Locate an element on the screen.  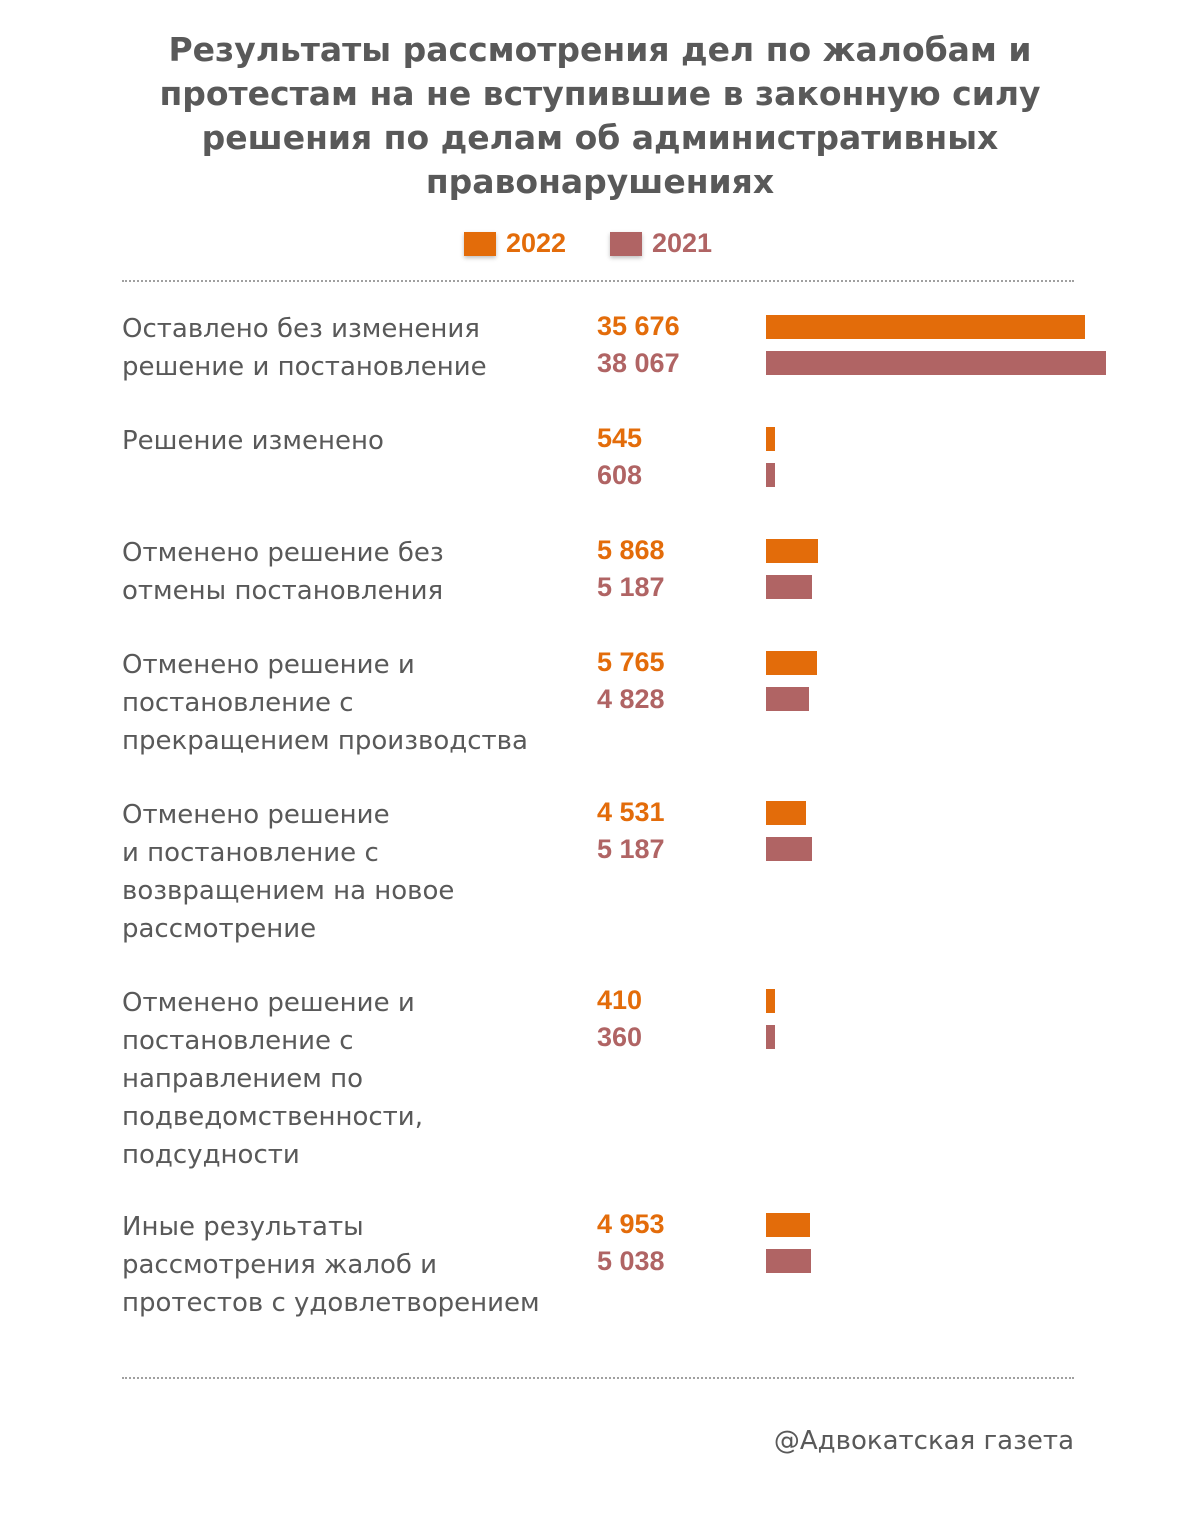
bottom-divider is located at coordinates (598, 1378).